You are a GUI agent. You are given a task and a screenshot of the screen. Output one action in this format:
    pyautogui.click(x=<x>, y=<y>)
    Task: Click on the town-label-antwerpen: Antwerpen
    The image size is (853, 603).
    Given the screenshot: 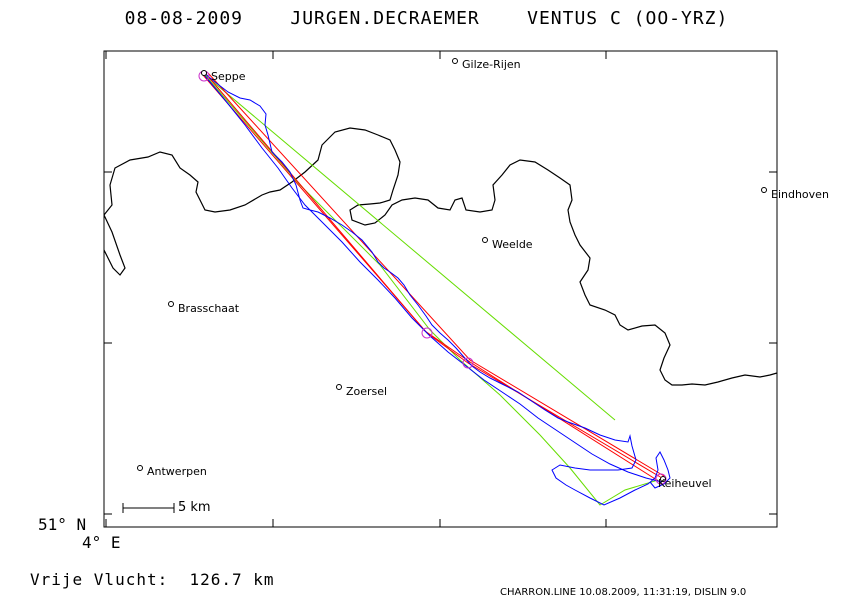 What is the action you would take?
    pyautogui.click(x=177, y=471)
    